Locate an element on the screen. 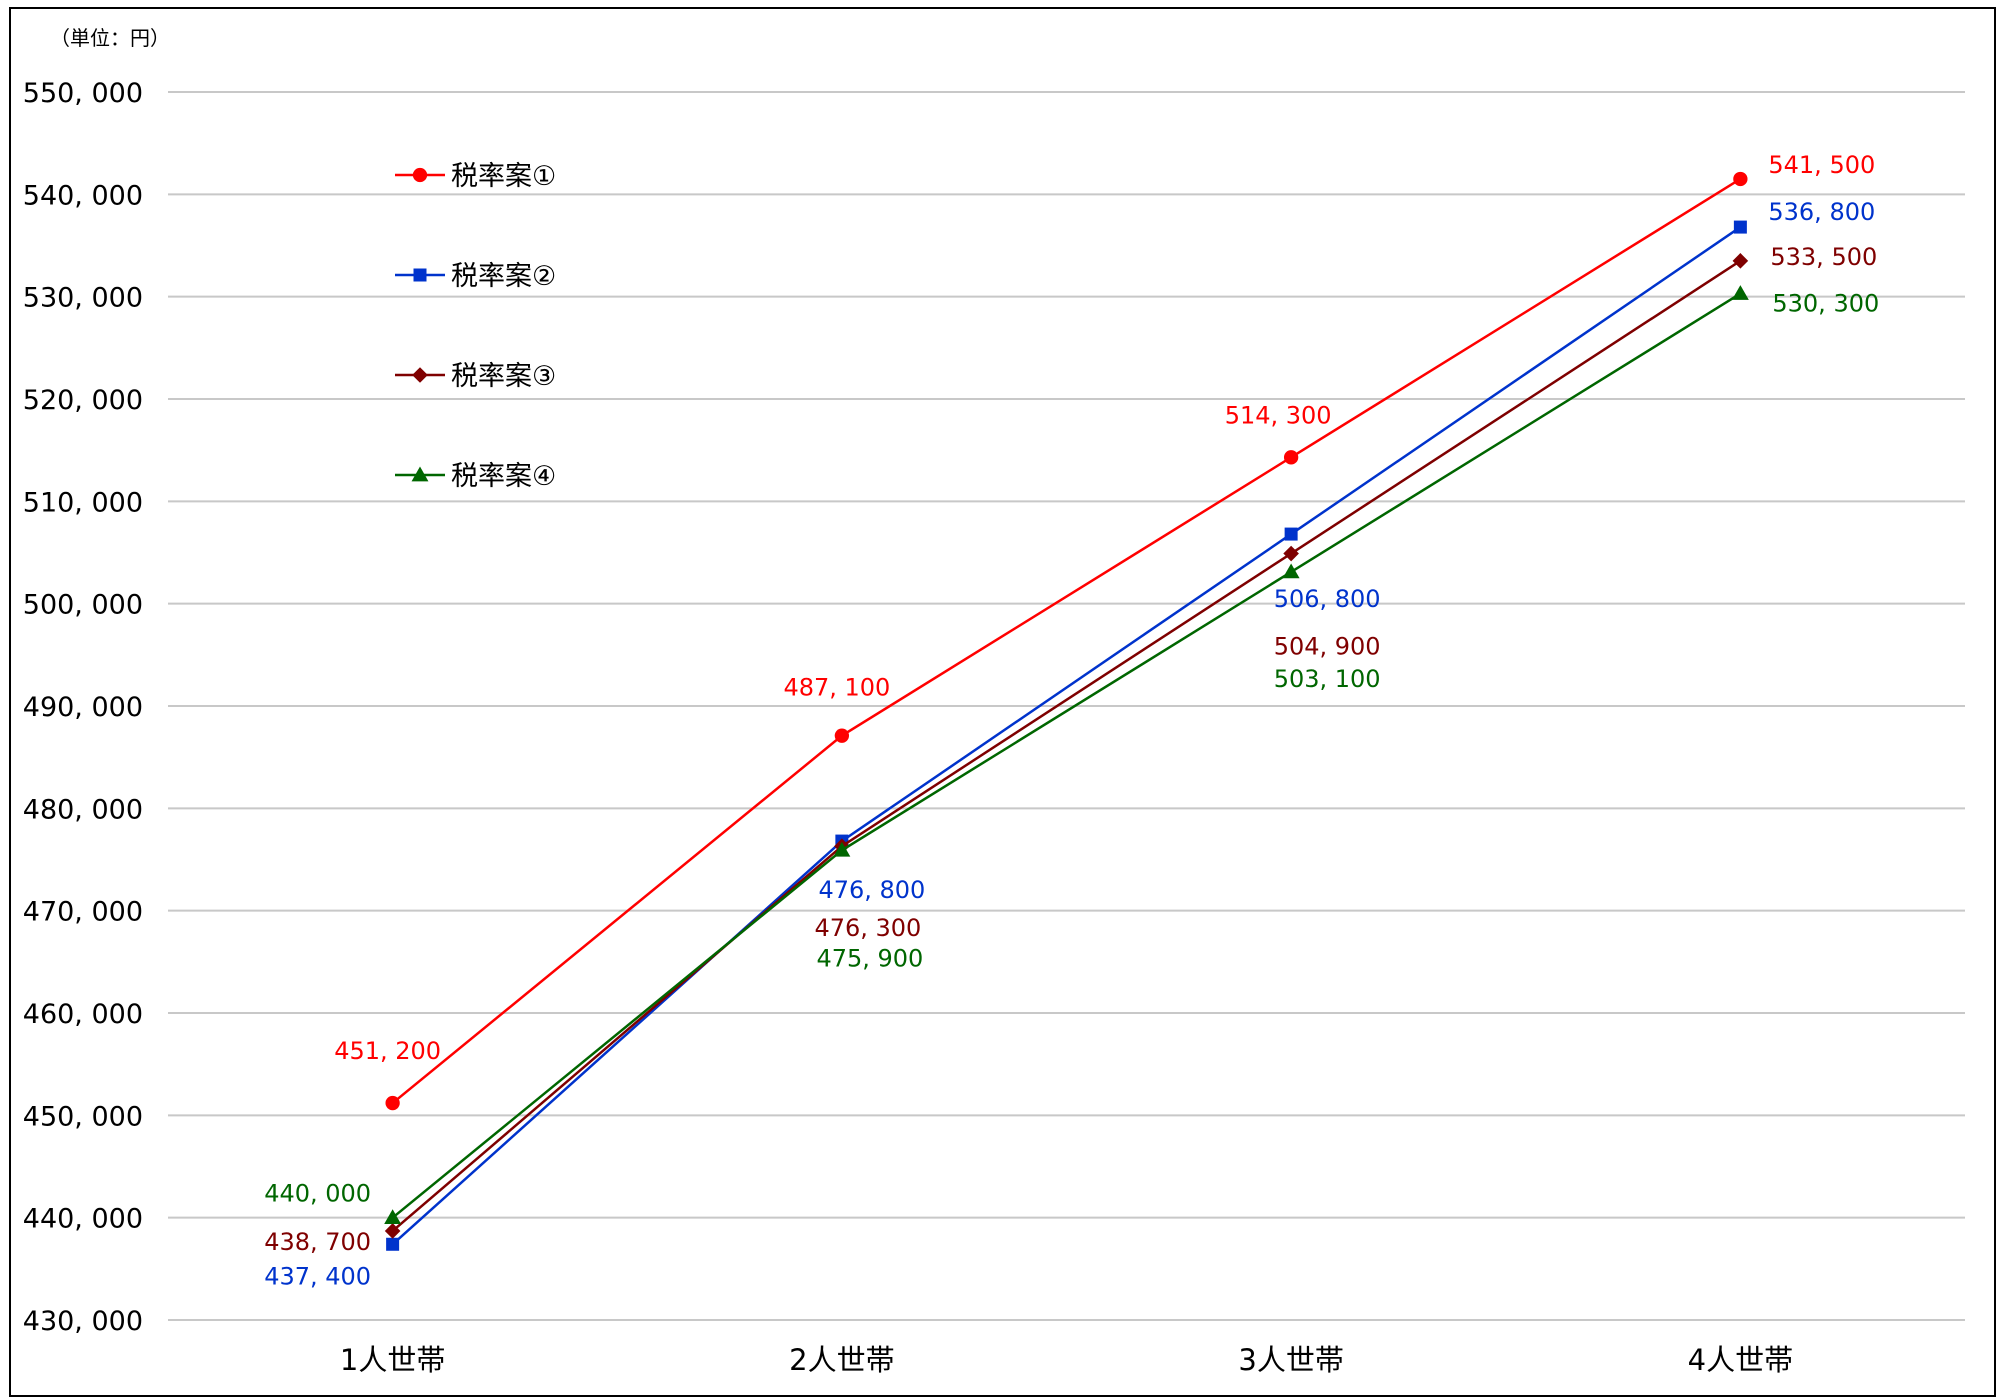 This screenshot has height=1398, width=1999. data-label: 506, 800 is located at coordinates (1327, 599).